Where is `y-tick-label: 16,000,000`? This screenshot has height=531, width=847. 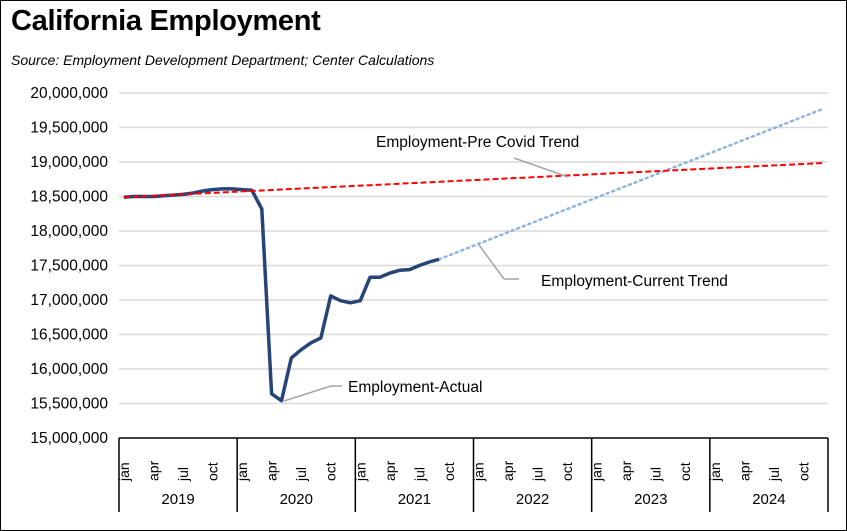
y-tick-label: 16,000,000 is located at coordinates (69, 369).